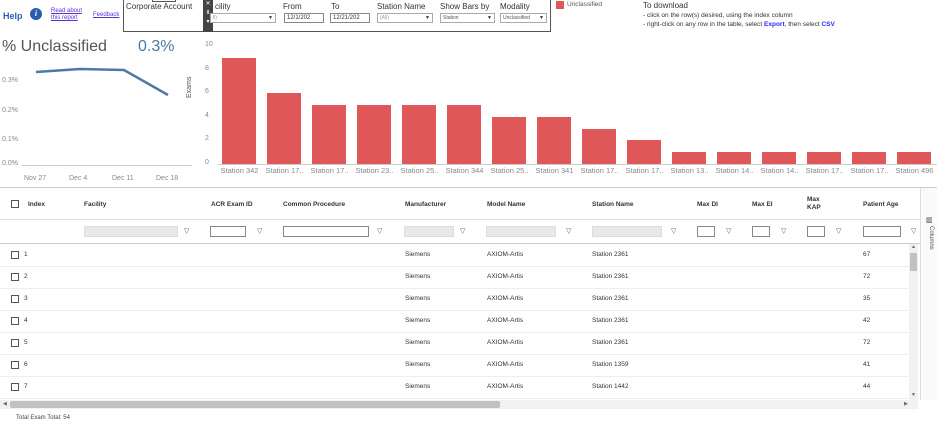 The height and width of the screenshot is (421, 937). What do you see at coordinates (913, 395) in the screenshot?
I see `scroll-down-icon: ▼` at bounding box center [913, 395].